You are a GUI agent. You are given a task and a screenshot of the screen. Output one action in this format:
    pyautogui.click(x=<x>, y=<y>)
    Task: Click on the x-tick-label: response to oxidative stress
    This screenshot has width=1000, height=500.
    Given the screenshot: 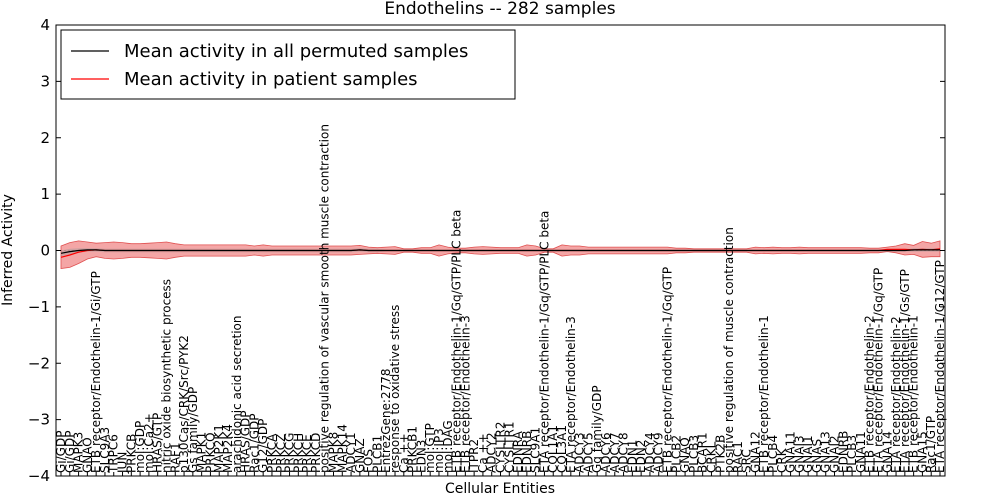 What is the action you would take?
    pyautogui.click(x=395, y=389)
    